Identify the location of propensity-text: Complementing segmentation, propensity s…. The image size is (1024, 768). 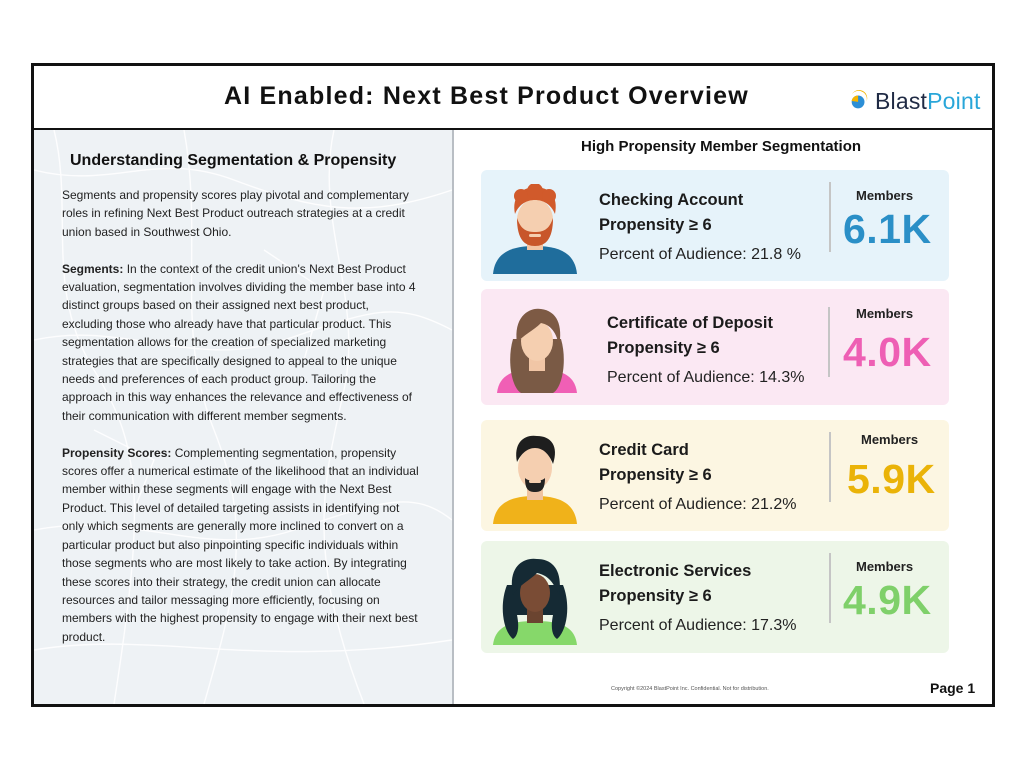
(240, 544).